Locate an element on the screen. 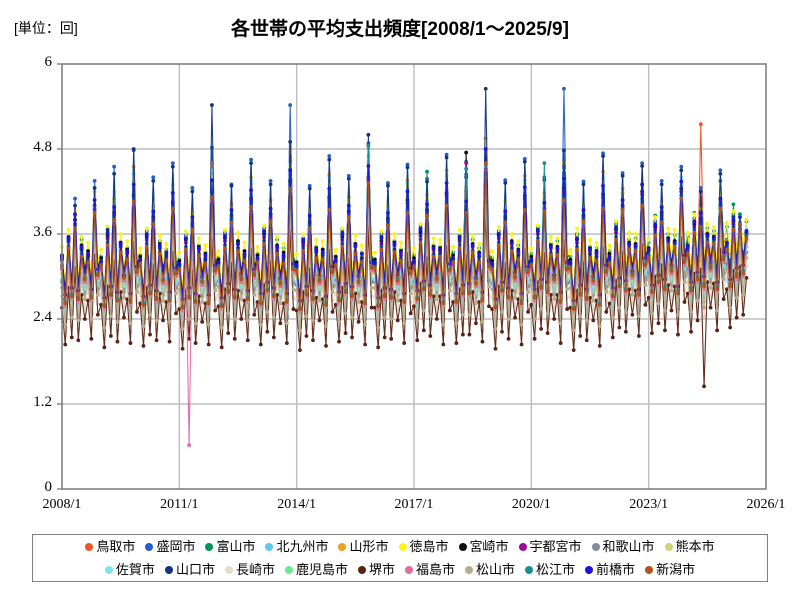  legend-label: 北九州市 is located at coordinates (302, 546).